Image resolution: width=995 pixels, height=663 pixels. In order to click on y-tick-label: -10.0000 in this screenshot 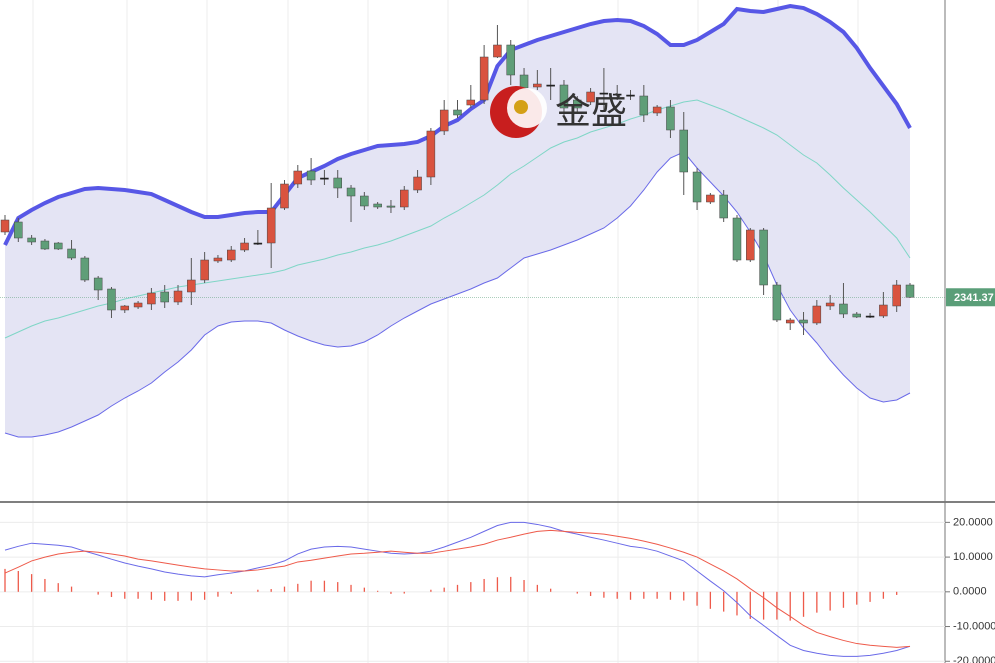, I will do `click(974, 626)`.